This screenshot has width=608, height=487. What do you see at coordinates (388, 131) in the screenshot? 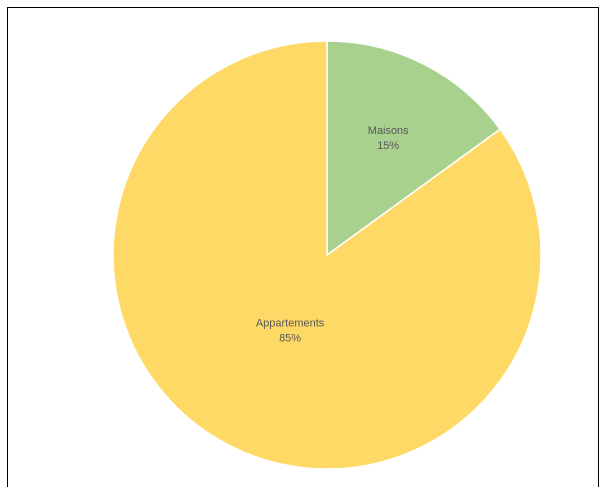
I see `slice-category-label-maisons: Maisons` at bounding box center [388, 131].